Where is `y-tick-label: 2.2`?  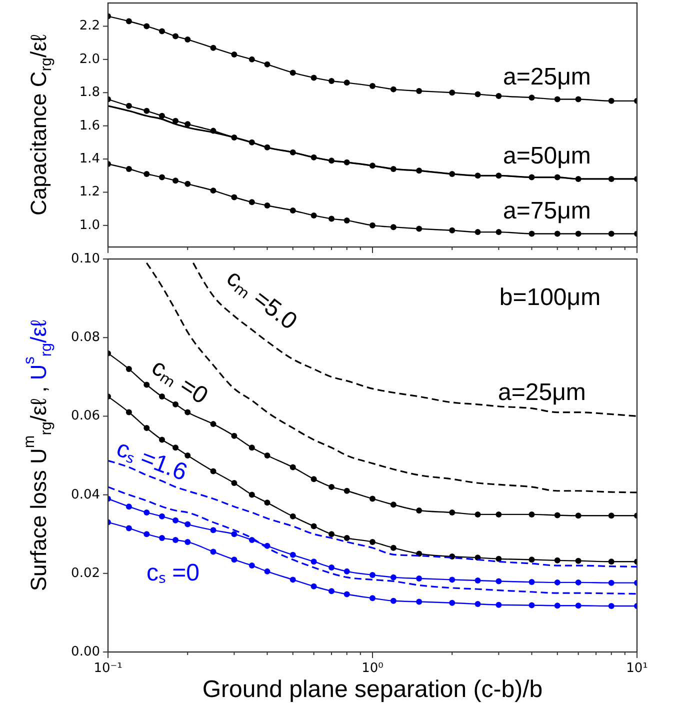
y-tick-label: 2.2 is located at coordinates (89, 26).